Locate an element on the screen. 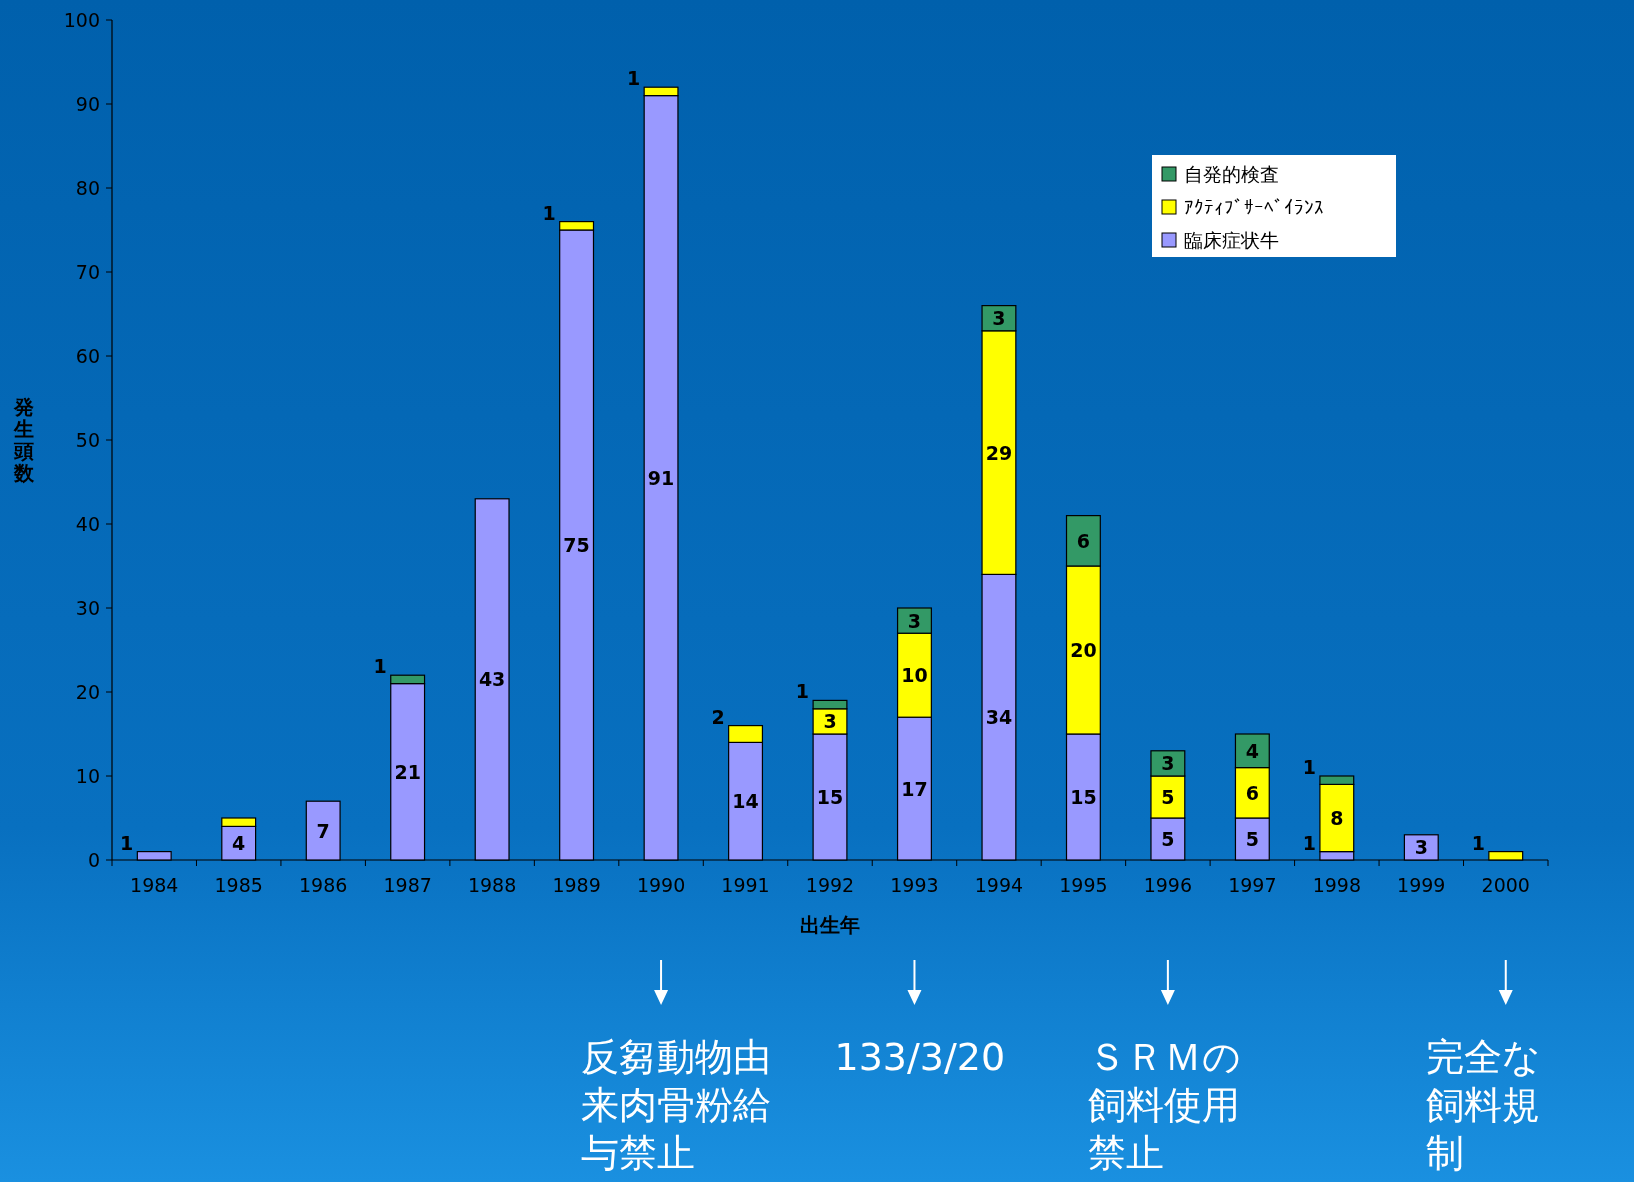 The width and height of the screenshot is (1634, 1182). x-tick-label: 1988 is located at coordinates (492, 885).